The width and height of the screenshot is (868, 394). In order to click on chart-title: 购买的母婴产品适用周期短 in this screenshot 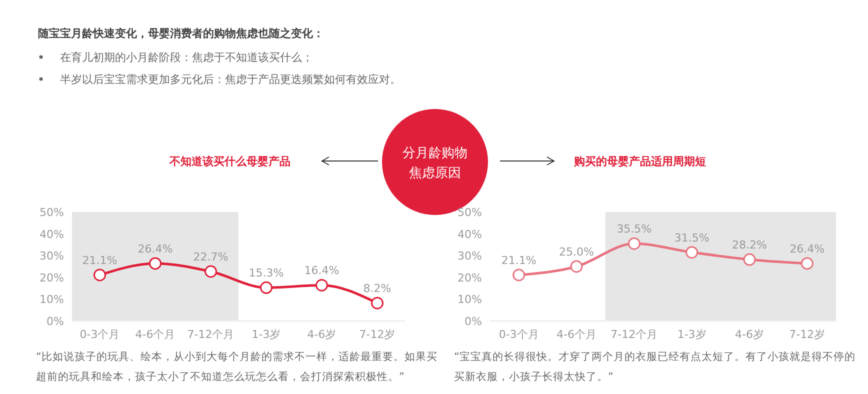, I will do `click(639, 161)`.